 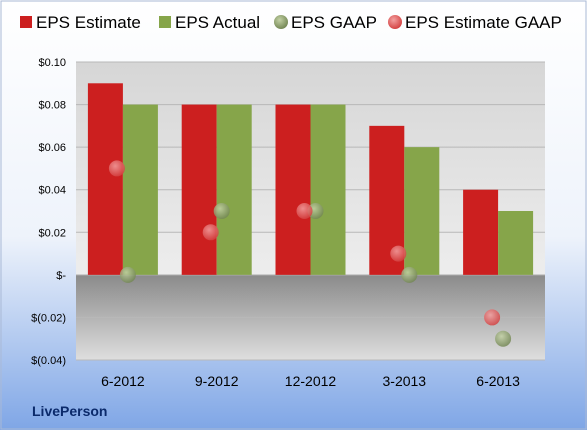 I want to click on y-tick-label: $0.10, so click(x=52, y=63).